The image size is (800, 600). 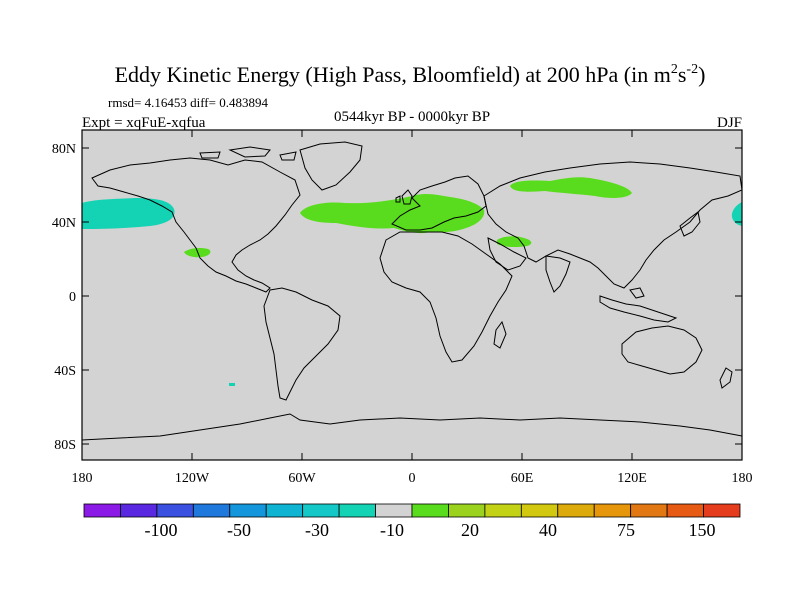 I want to click on negative-anomaly-dateline, so click(x=736, y=214).